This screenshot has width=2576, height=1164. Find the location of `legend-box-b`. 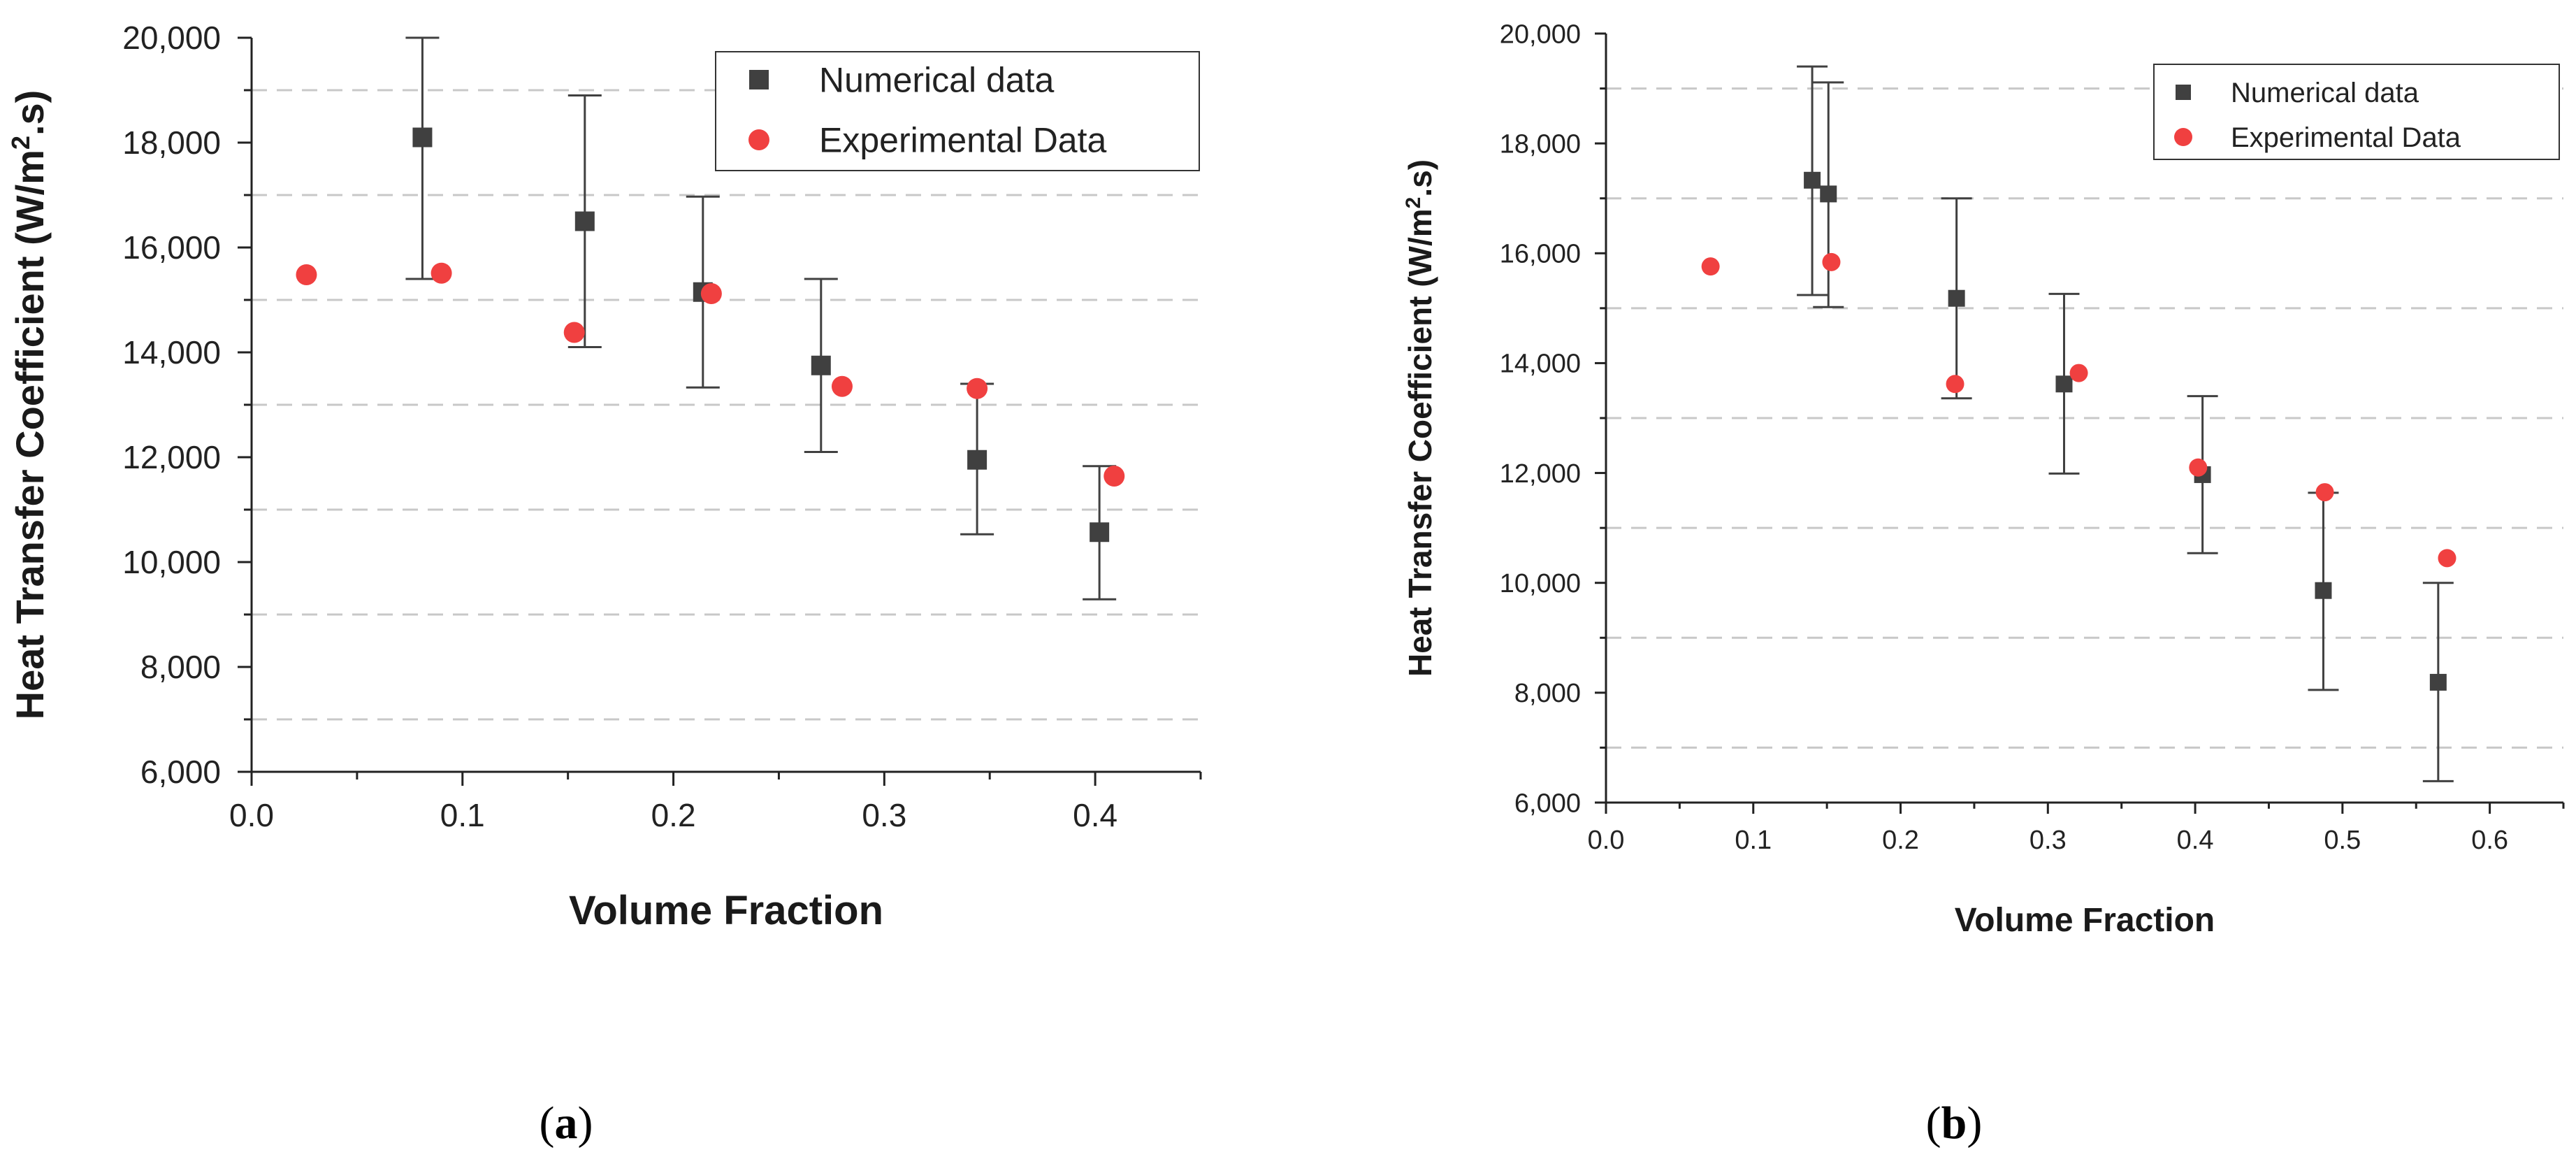

legend-box-b is located at coordinates (2356, 112).